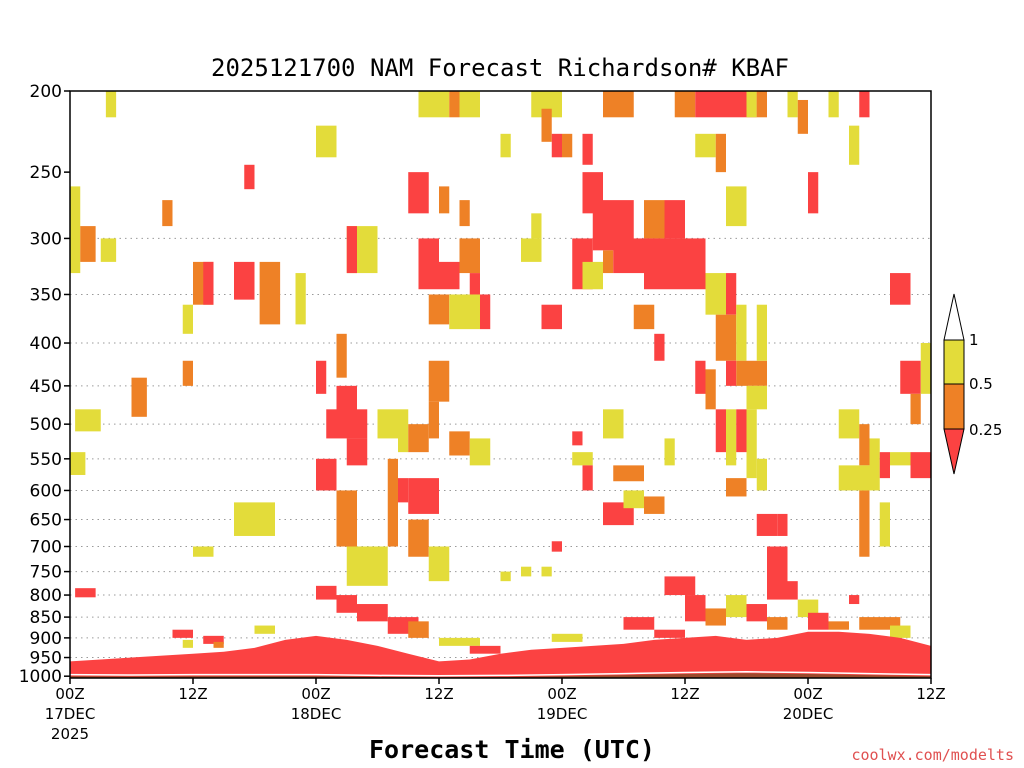 The image size is (1024, 768). I want to click on y-tick-label: 900, so click(46, 639).